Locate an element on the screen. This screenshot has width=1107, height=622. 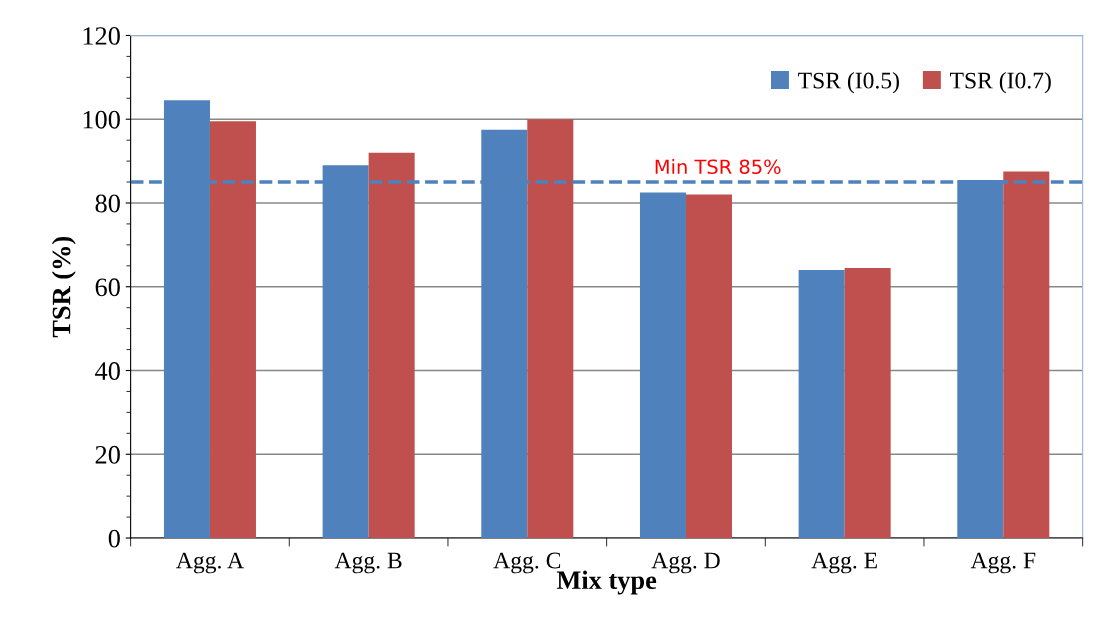
y-tick-label: 100 is located at coordinates (101, 119).